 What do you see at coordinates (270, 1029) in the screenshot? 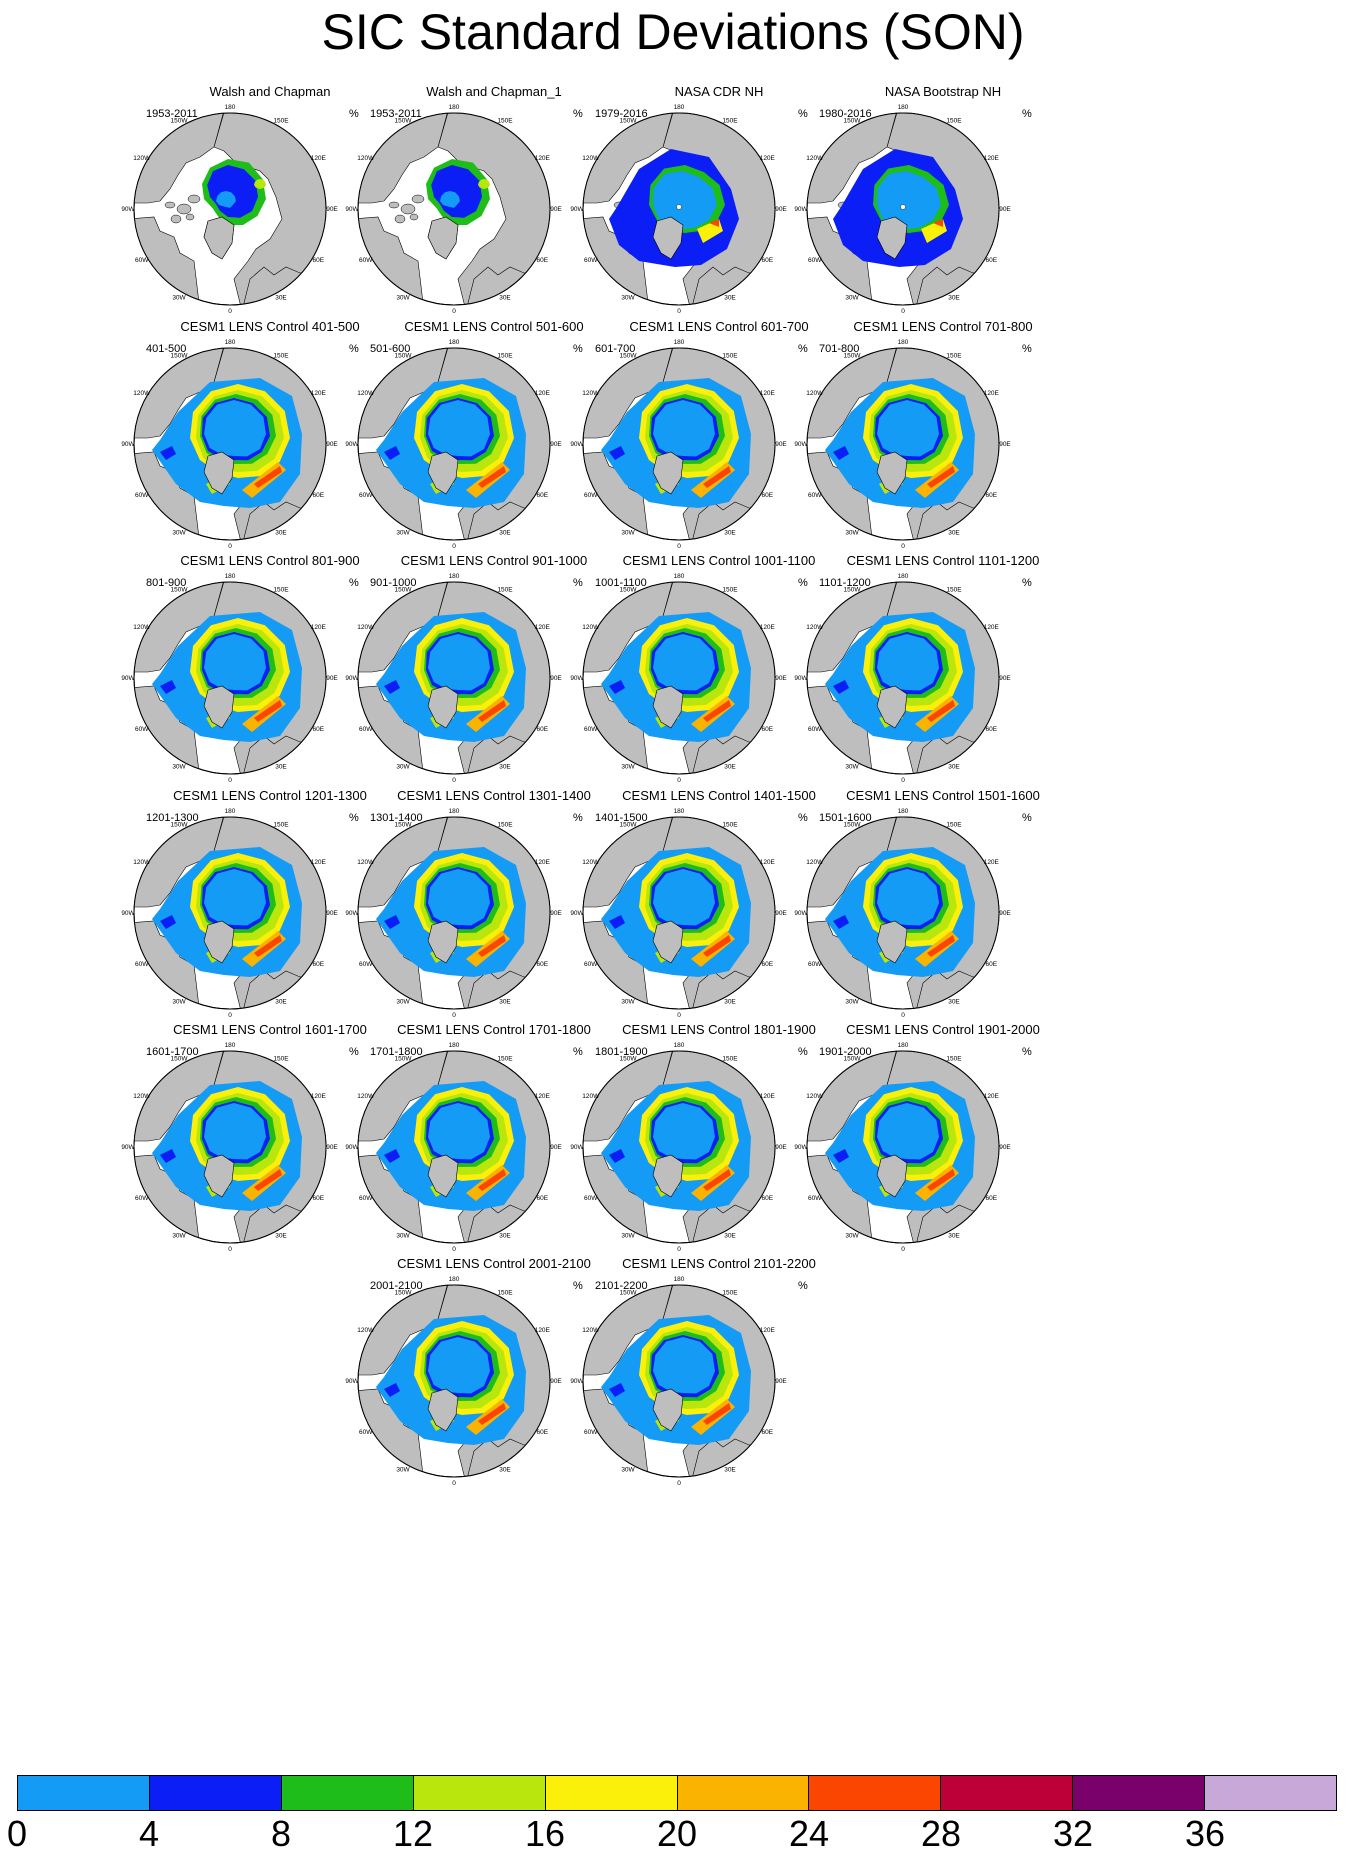
I see `panel-title: CESM1 LENS Control 1601-1700` at bounding box center [270, 1029].